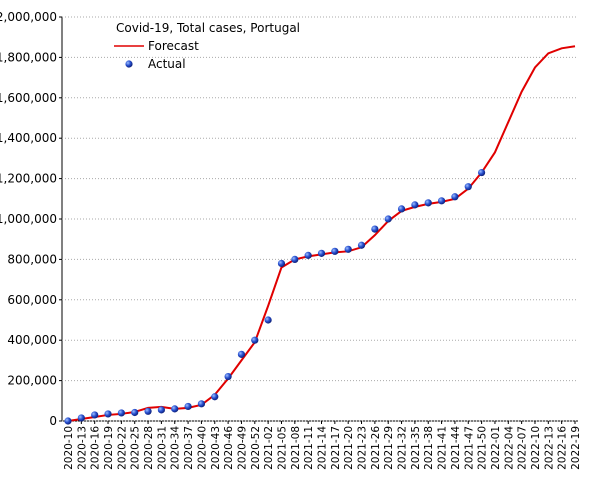  Describe the element at coordinates (416, 448) in the screenshot. I see `x-tick-label: 2021-35` at that location.